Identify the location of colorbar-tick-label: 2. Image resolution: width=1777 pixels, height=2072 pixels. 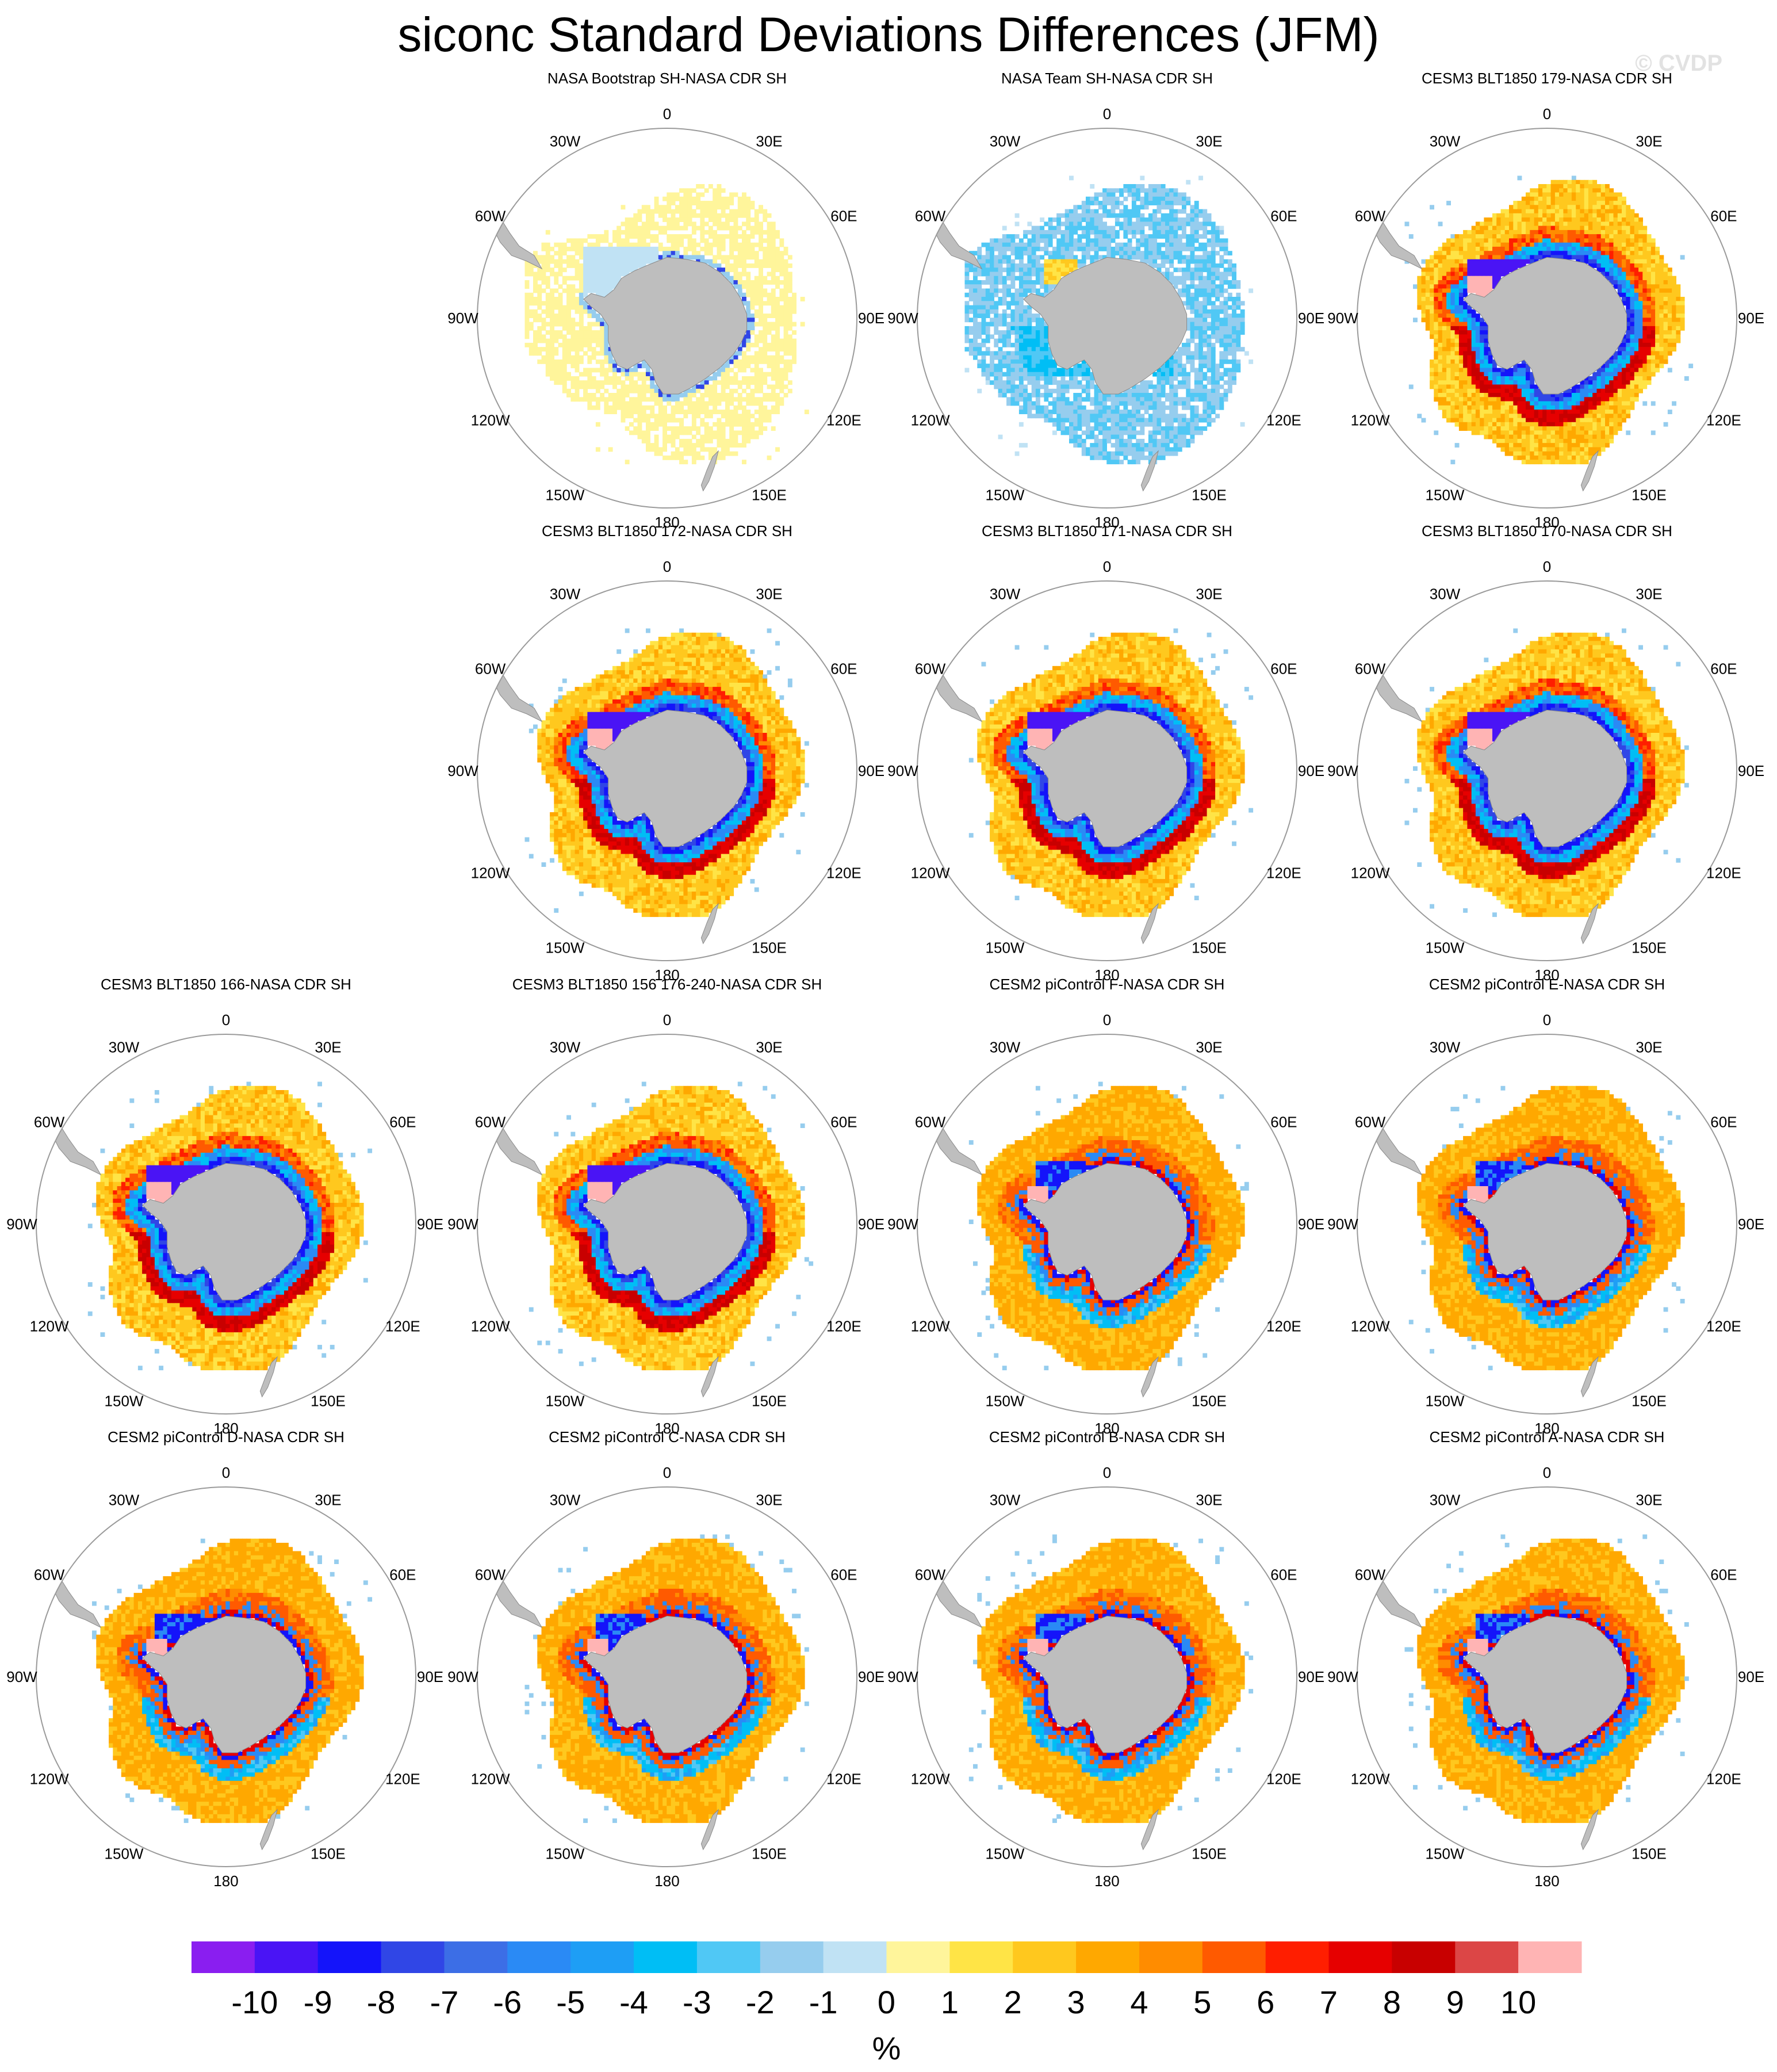
(1013, 2002).